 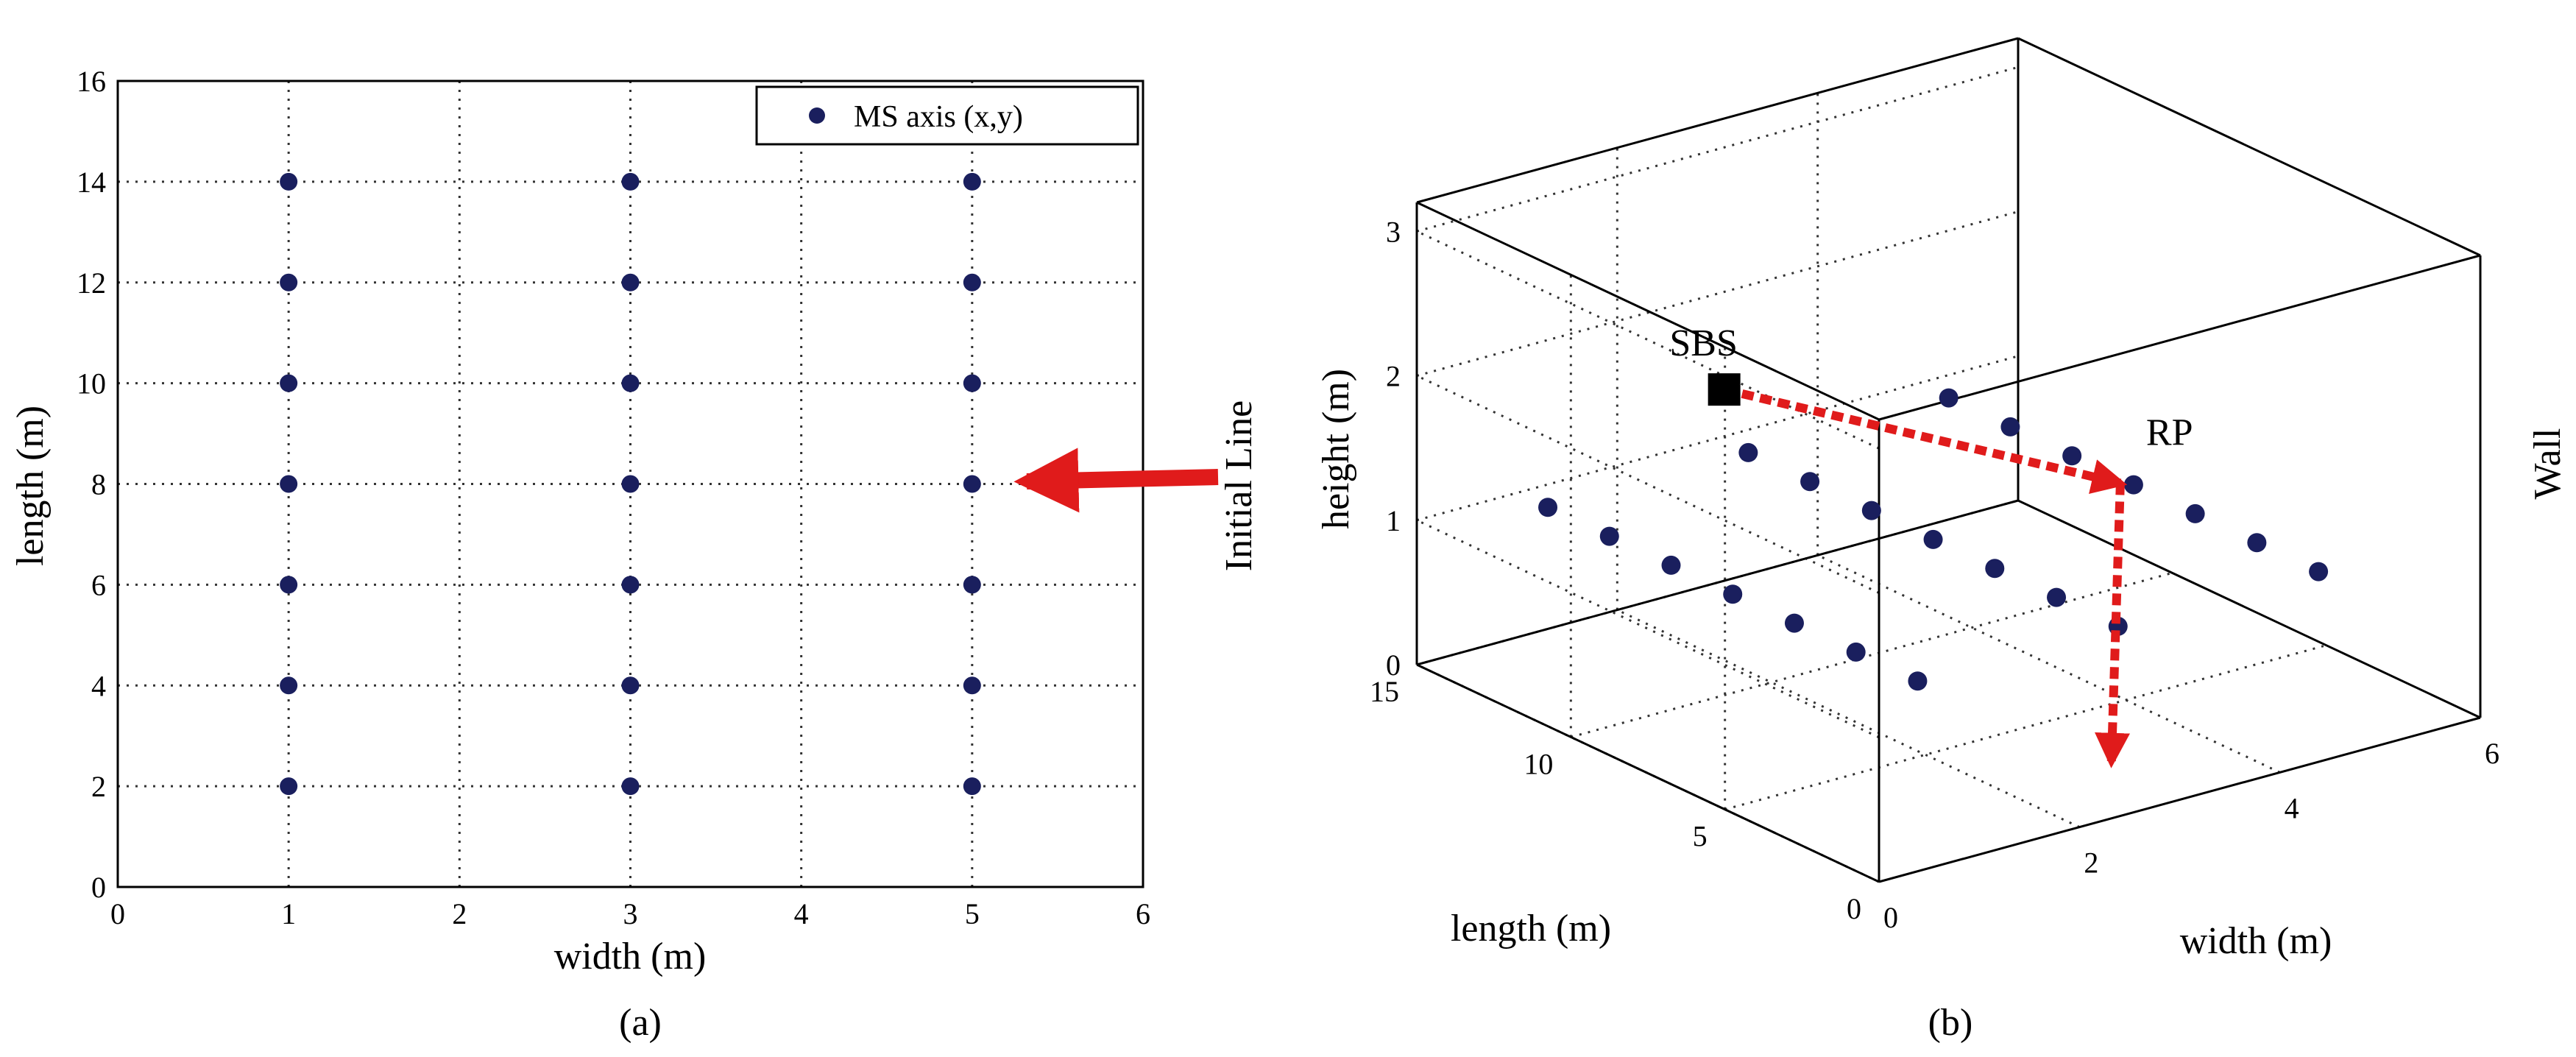 What do you see at coordinates (1143, 913) in the screenshot?
I see `x-tick-label: 6` at bounding box center [1143, 913].